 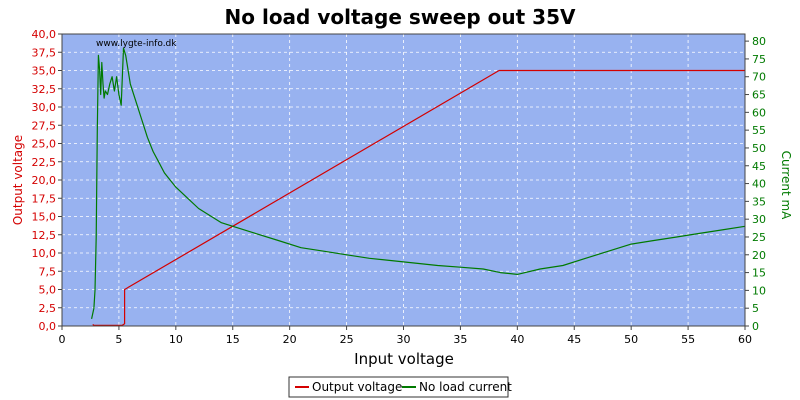 What do you see at coordinates (357, 387) in the screenshot?
I see `legend-label-output-voltage: Output voltage` at bounding box center [357, 387].